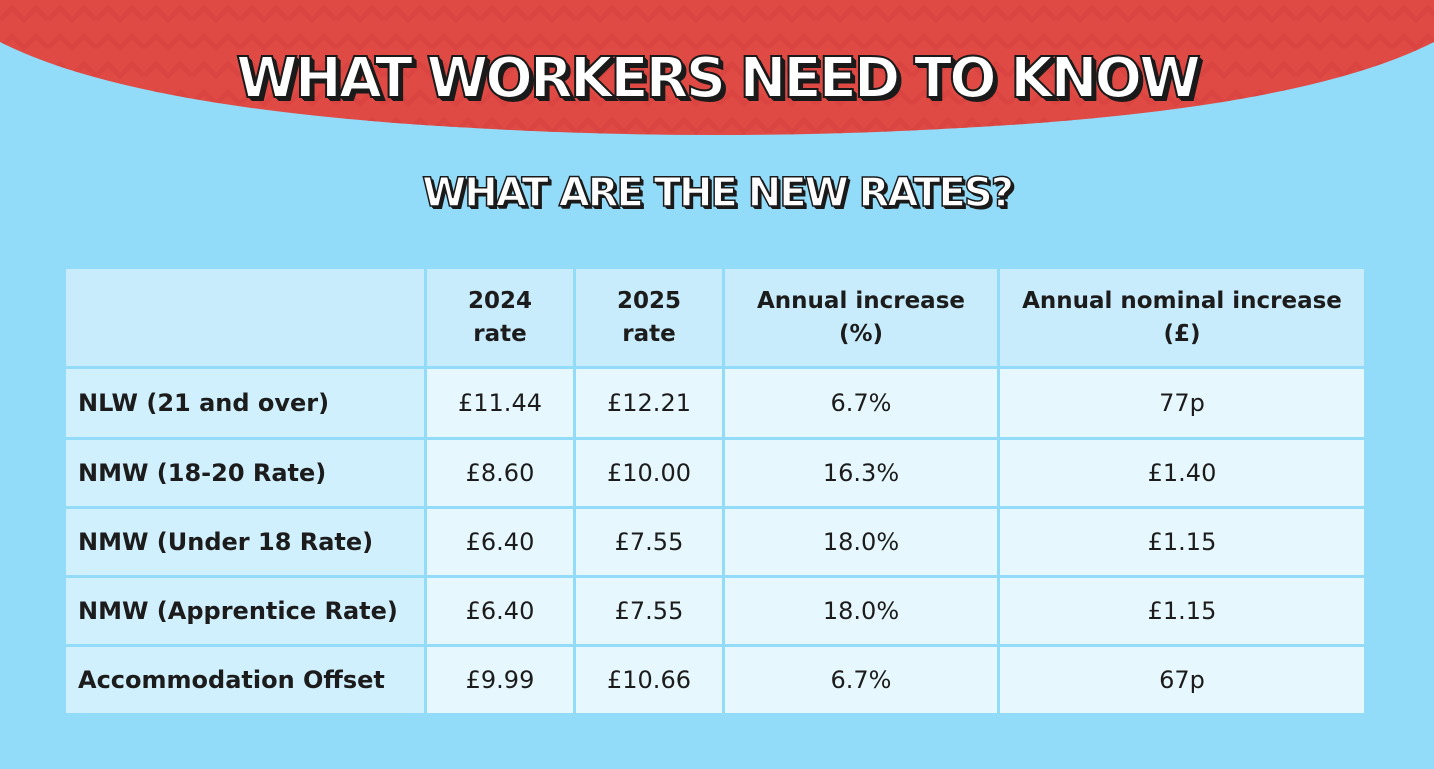 The image size is (1434, 769). What do you see at coordinates (1182, 403) in the screenshot?
I see `increase-gbp-cell: 77p` at bounding box center [1182, 403].